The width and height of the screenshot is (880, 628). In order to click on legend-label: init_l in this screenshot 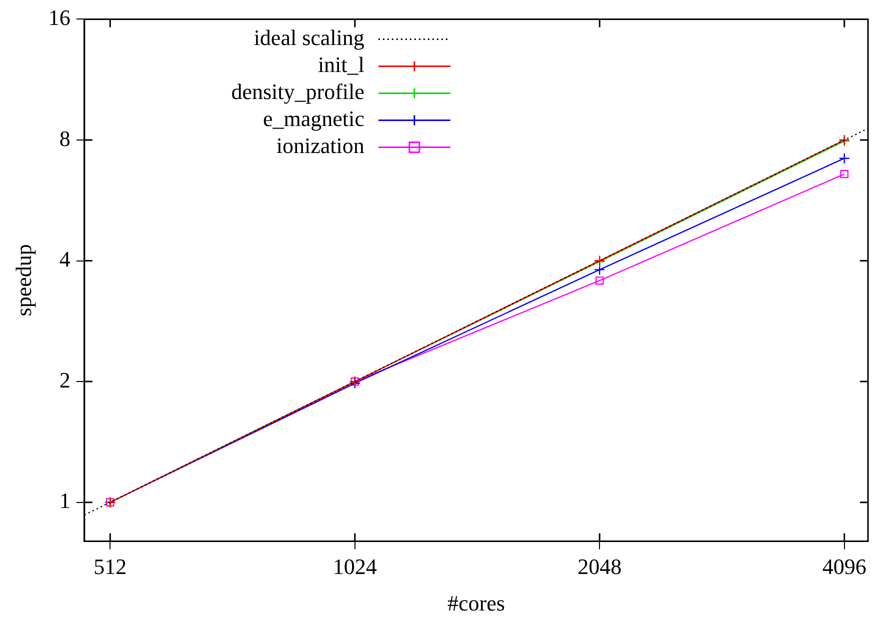, I will do `click(341, 64)`.